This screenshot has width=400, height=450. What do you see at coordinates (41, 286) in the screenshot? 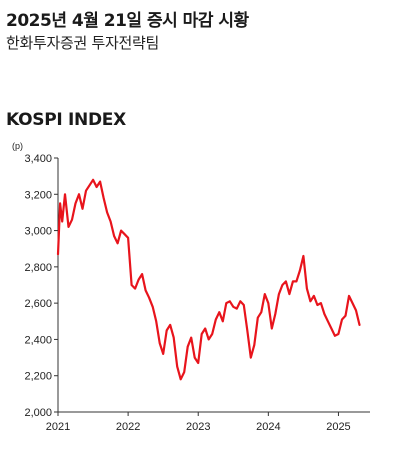
I see `y-axis-ticks: 2,000 2,200 2,400 2,600 2,800 3,000 3,200 3,400` at bounding box center [41, 286].